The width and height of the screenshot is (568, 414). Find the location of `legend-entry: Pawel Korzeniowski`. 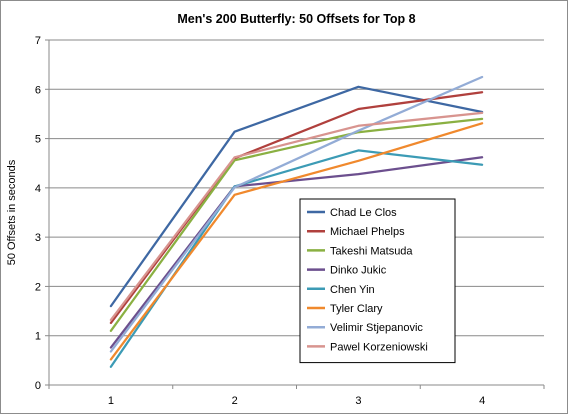

legend-entry: Pawel Korzeniowski is located at coordinates (379, 347).